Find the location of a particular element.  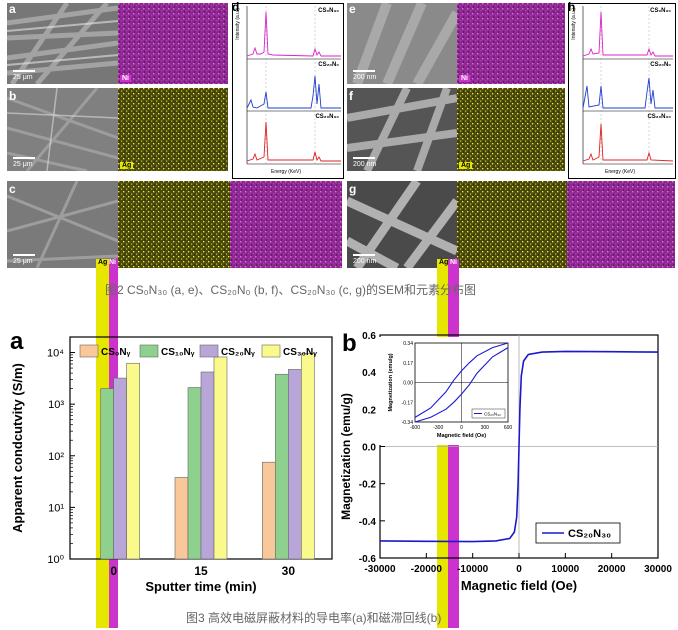

sem-image-e: 200 nm is located at coordinates (402, 43).